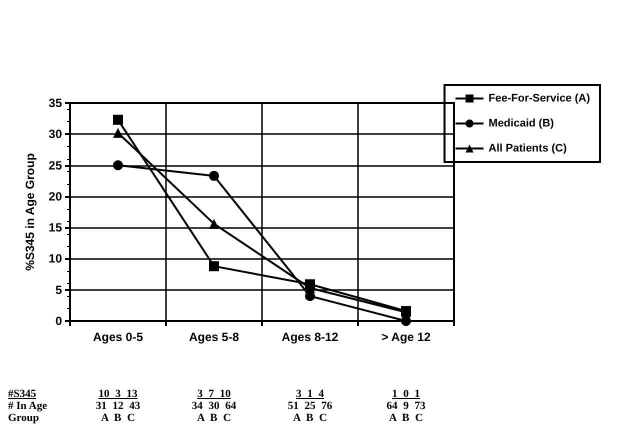  Describe the element at coordinates (406, 406) in the screenshot. I see `text: 64 9 73` at that location.